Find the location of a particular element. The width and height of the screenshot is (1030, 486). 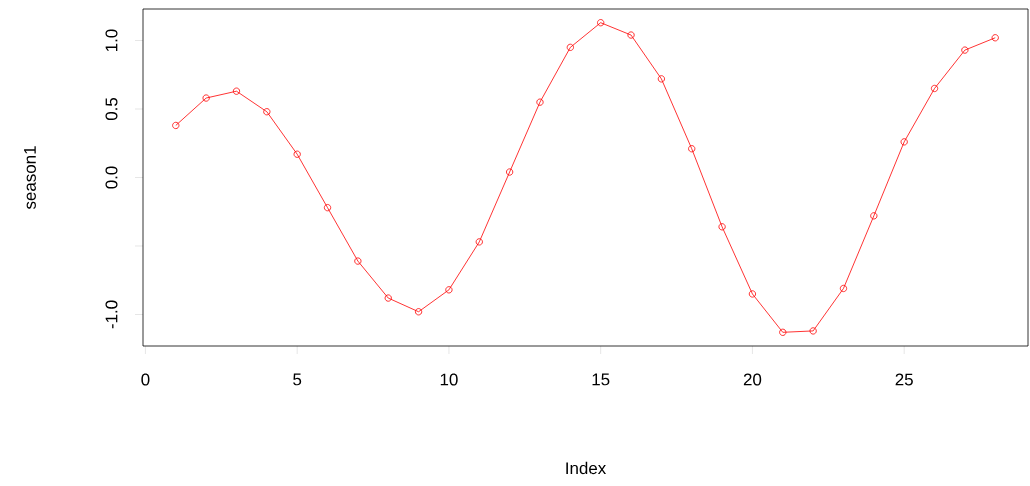

x-tick-label: 20 is located at coordinates (752, 379).